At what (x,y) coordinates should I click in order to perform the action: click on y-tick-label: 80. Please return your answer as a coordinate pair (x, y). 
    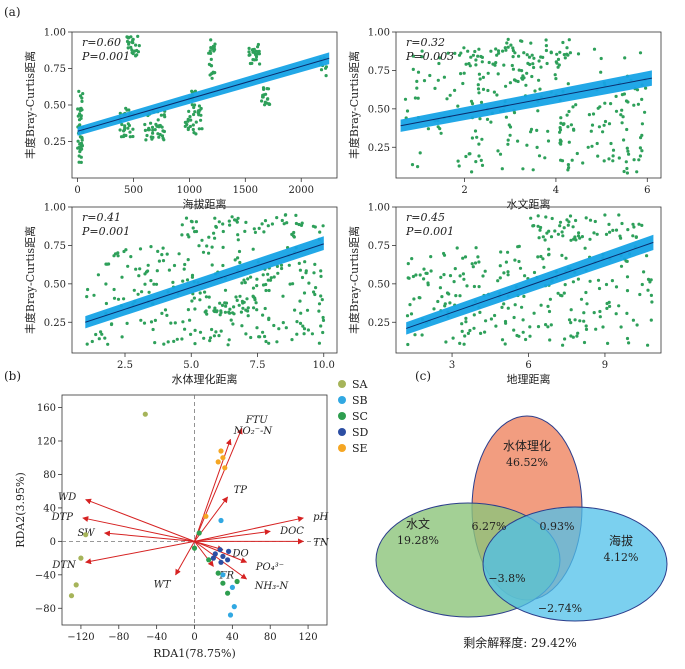
    Looking at the image, I should click on (49, 475).